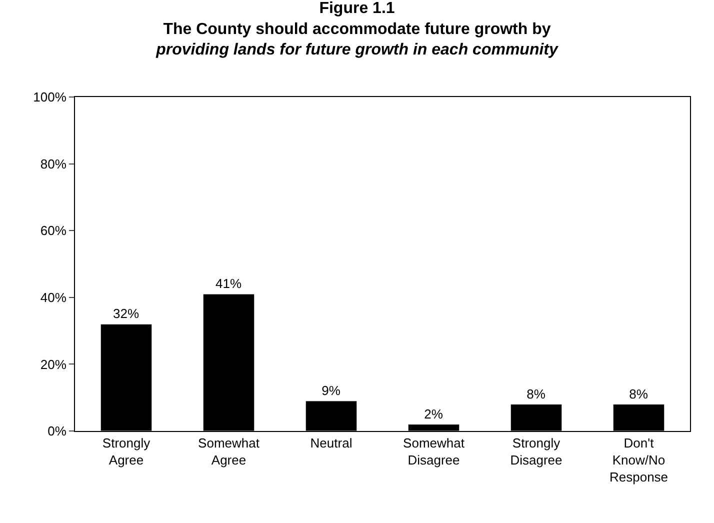 The image size is (714, 523). What do you see at coordinates (50, 97) in the screenshot?
I see `y-tick-label: 100%` at bounding box center [50, 97].